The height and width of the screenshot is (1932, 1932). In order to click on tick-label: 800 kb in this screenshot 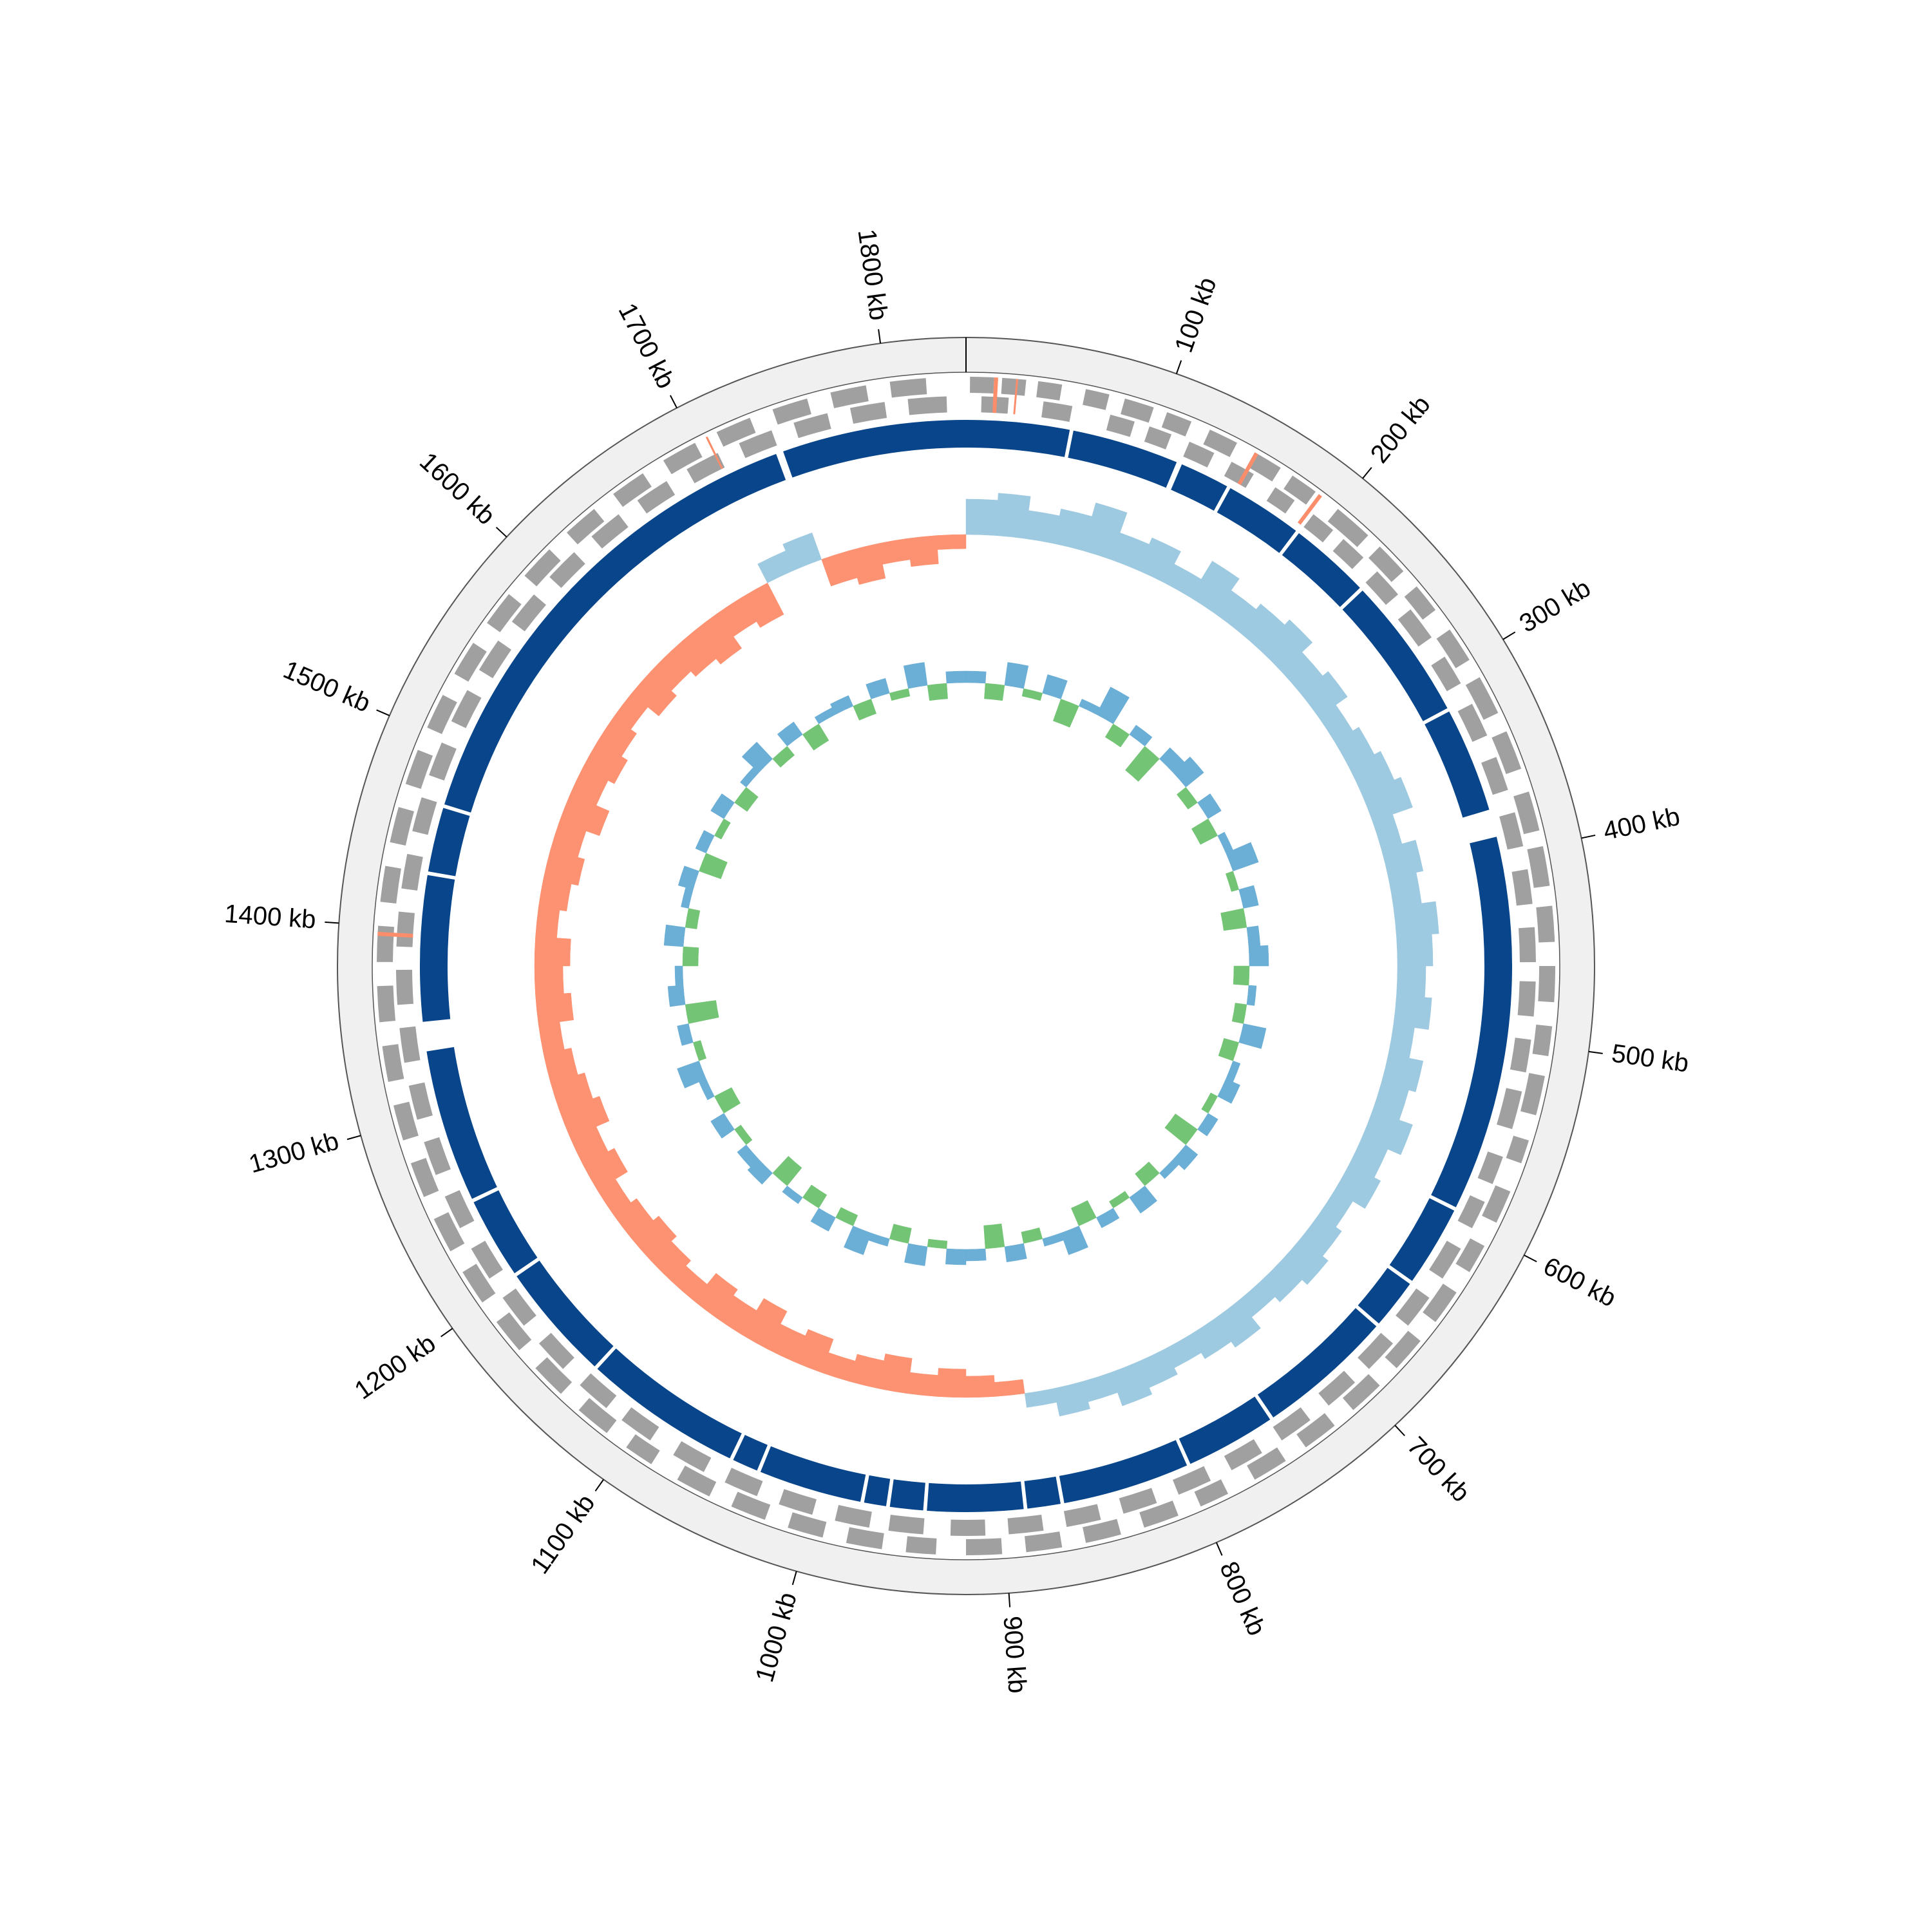, I will do `click(1242, 1599)`.